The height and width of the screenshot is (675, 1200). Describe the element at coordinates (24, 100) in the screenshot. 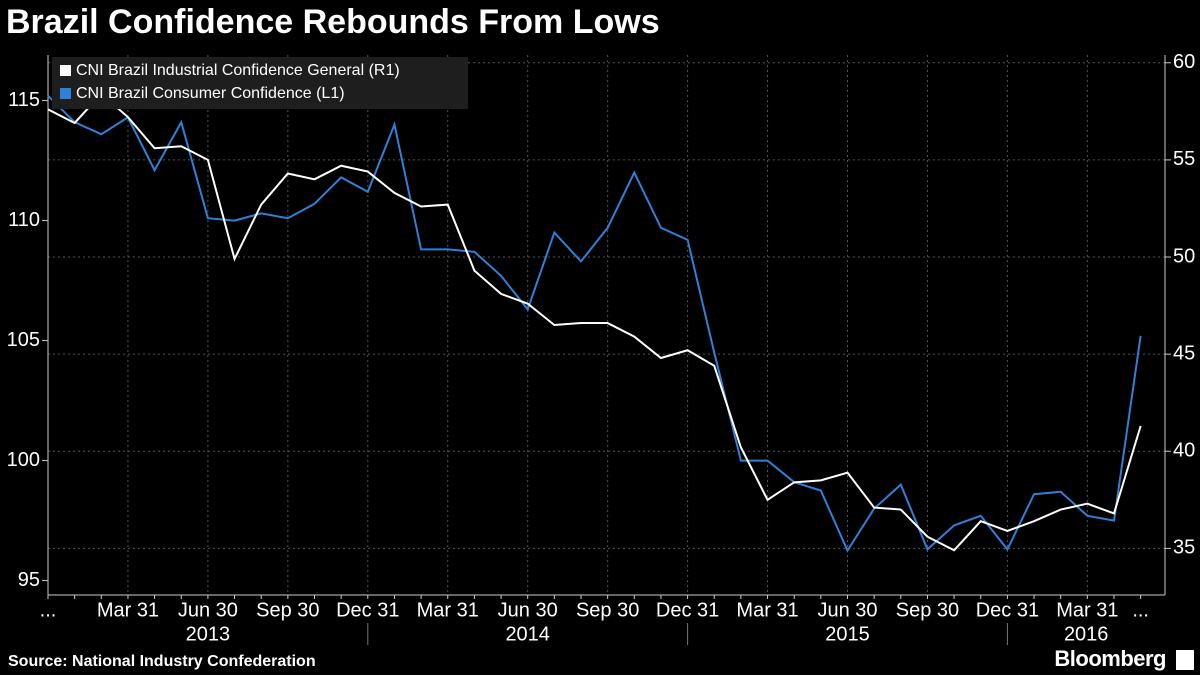

I see `y-tick-label: 115` at that location.